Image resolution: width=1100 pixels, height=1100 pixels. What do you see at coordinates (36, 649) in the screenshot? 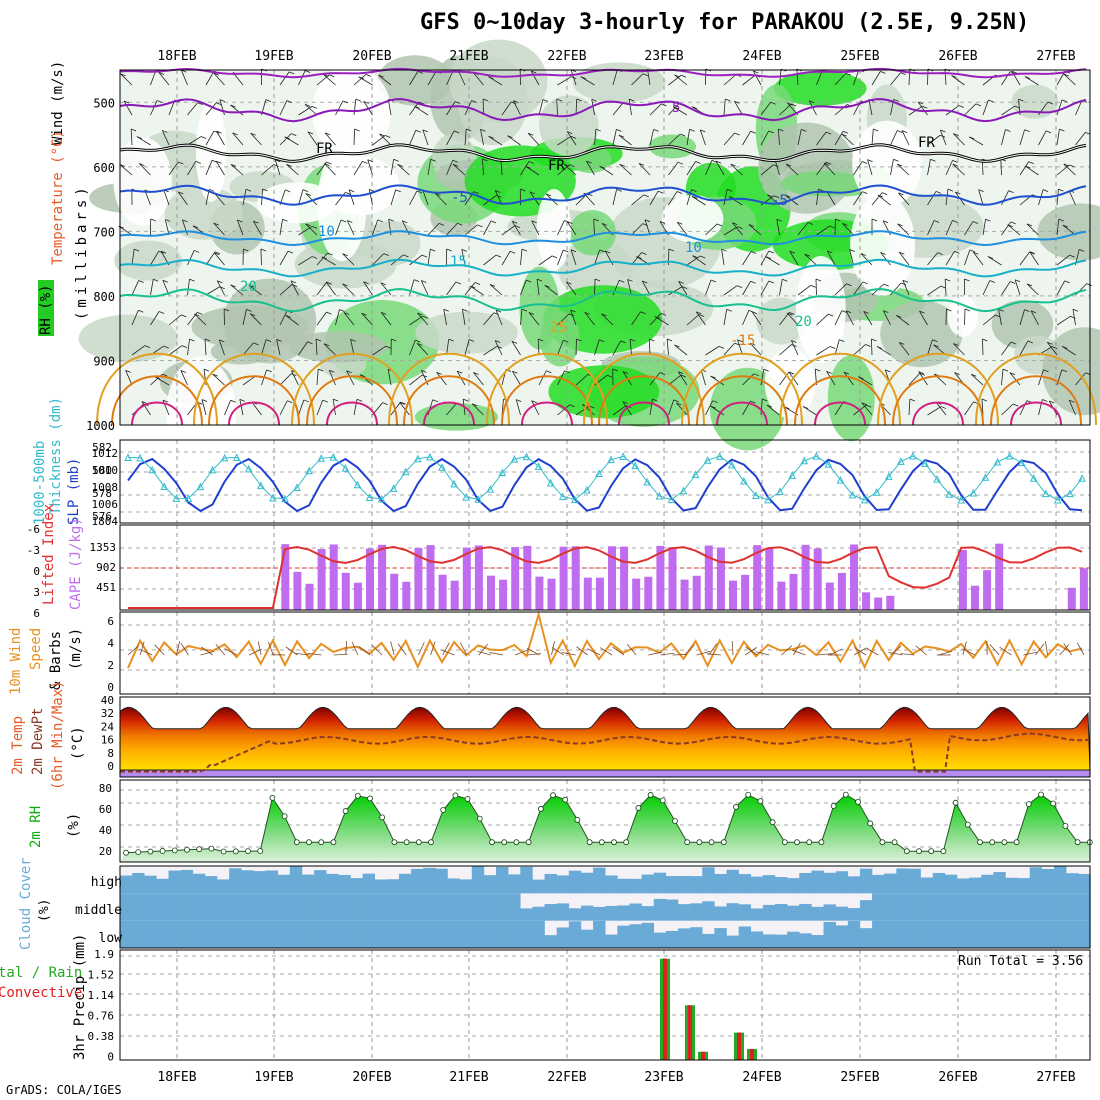
I see `wind10-label-2: Speed` at bounding box center [36, 649].